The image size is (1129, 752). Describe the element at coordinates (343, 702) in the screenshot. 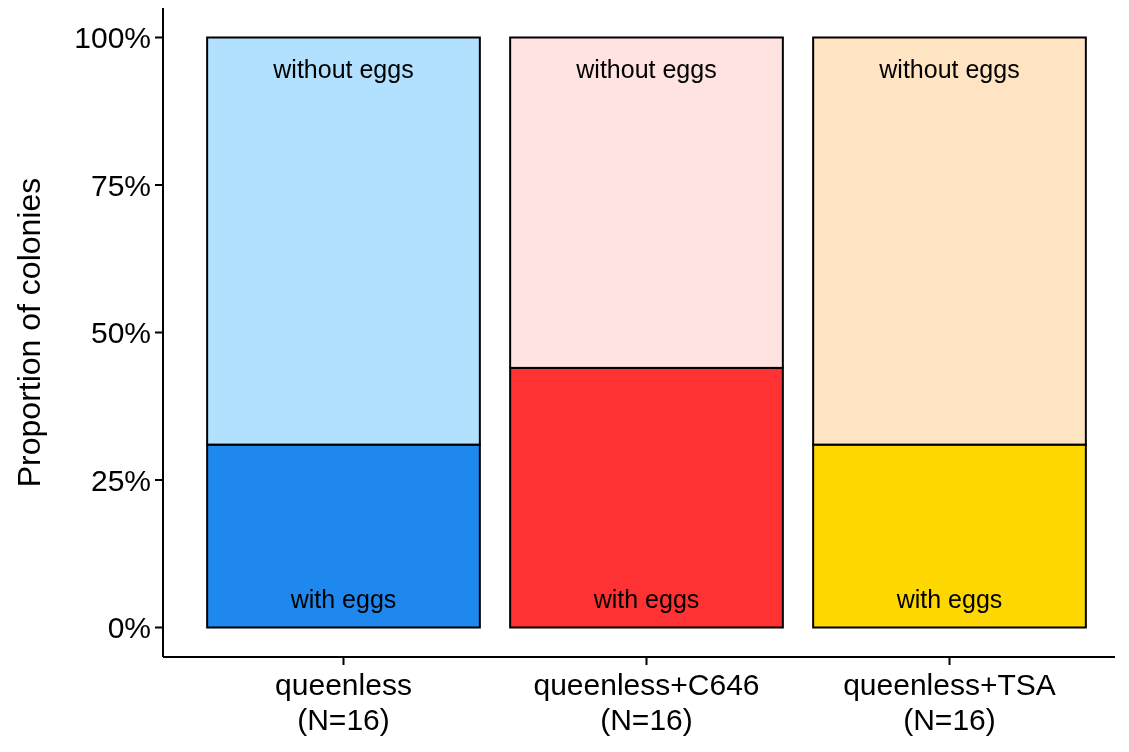

I see `x-tick-label: queenless (N=16)` at that location.